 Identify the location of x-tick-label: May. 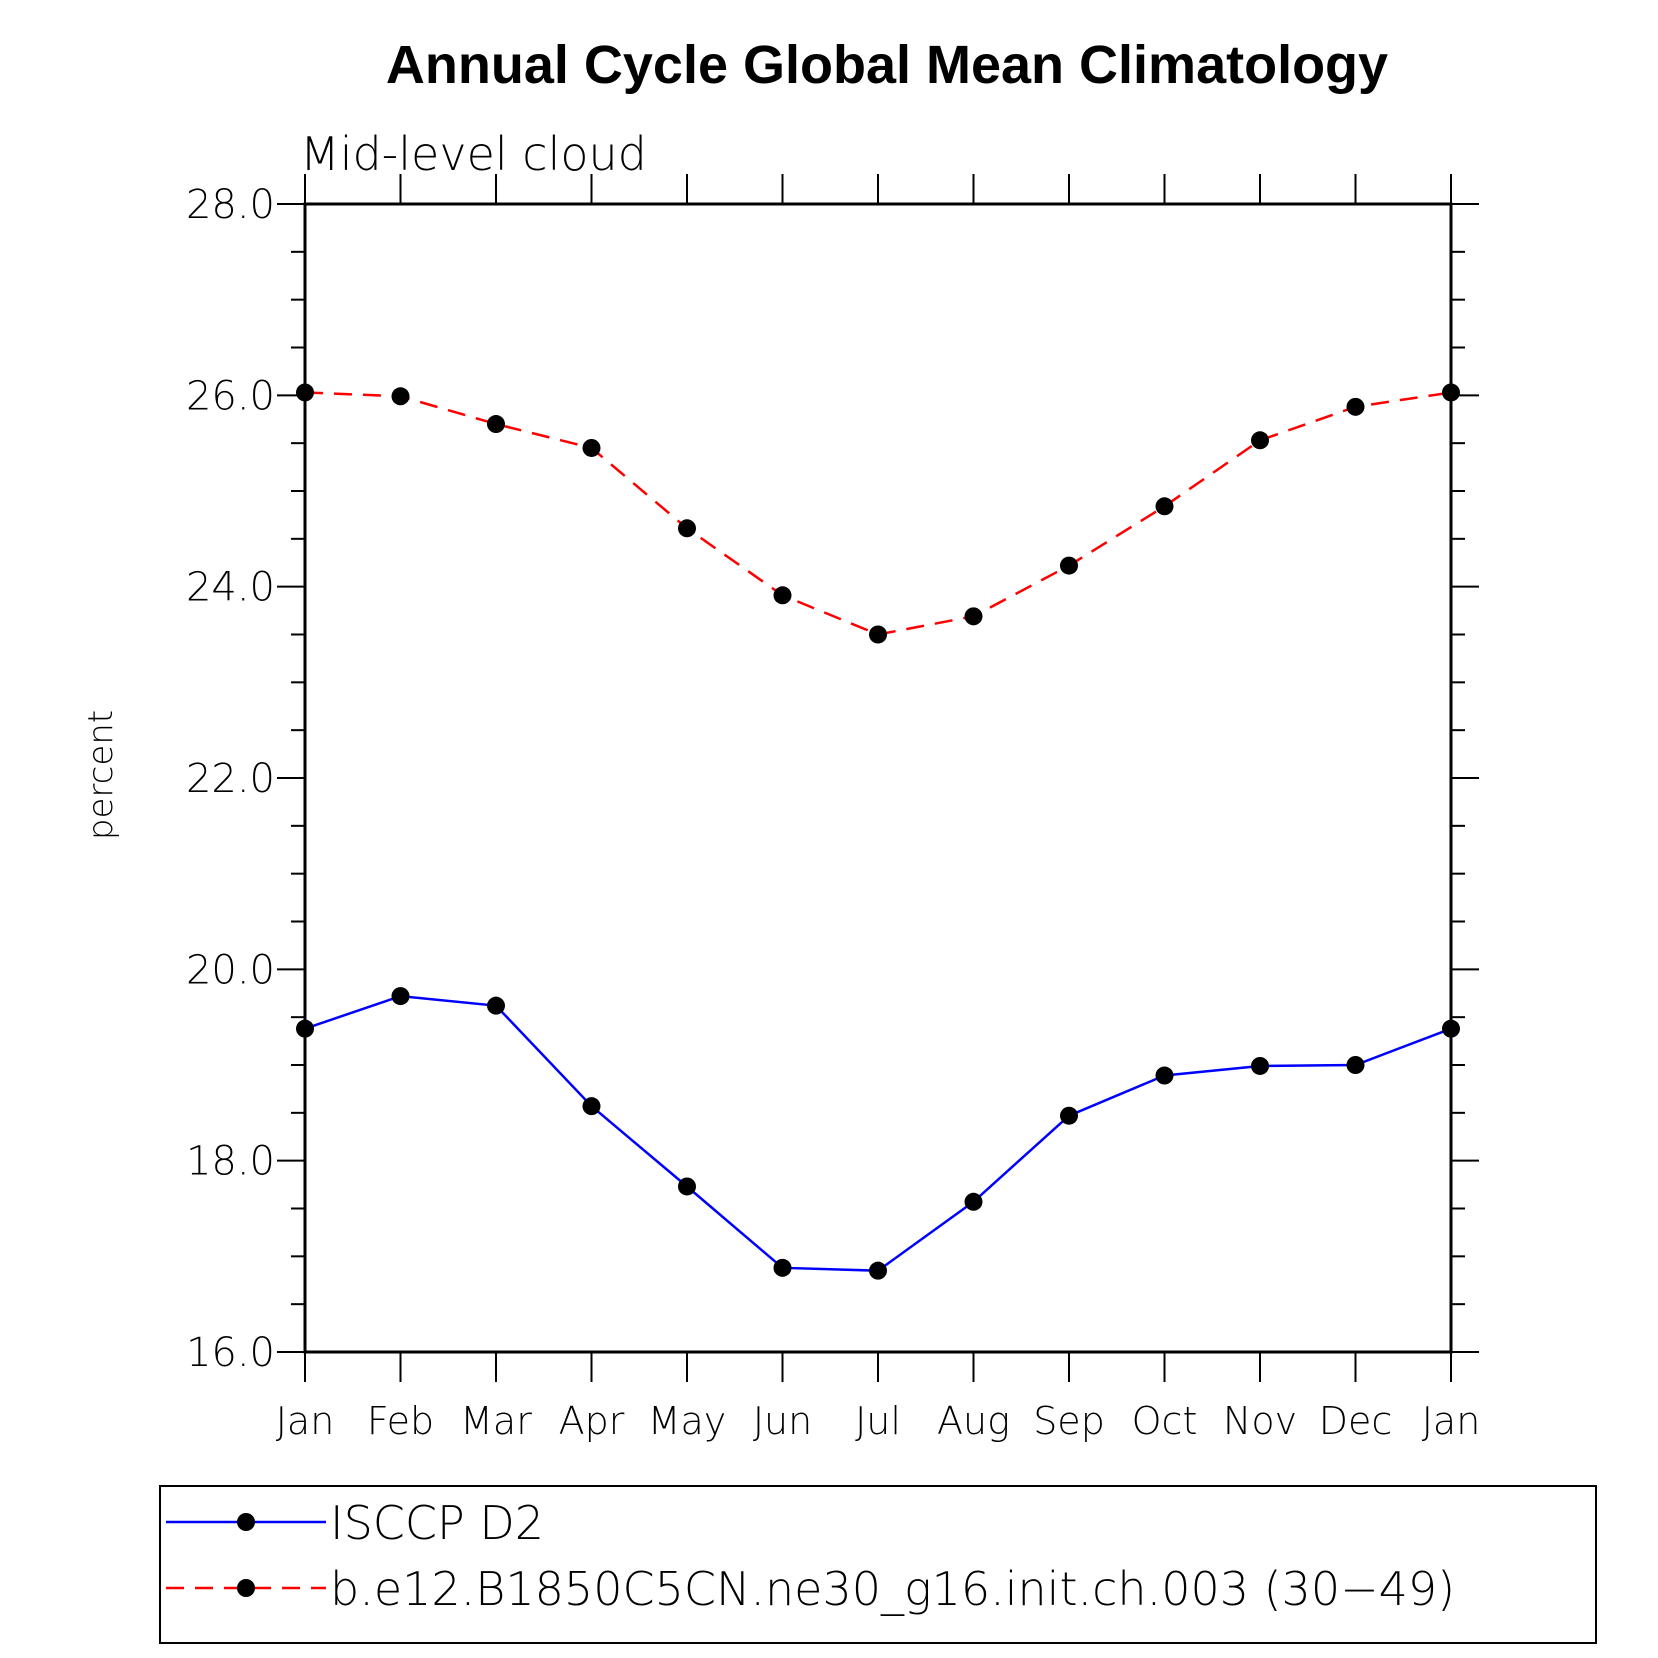
(687, 1421).